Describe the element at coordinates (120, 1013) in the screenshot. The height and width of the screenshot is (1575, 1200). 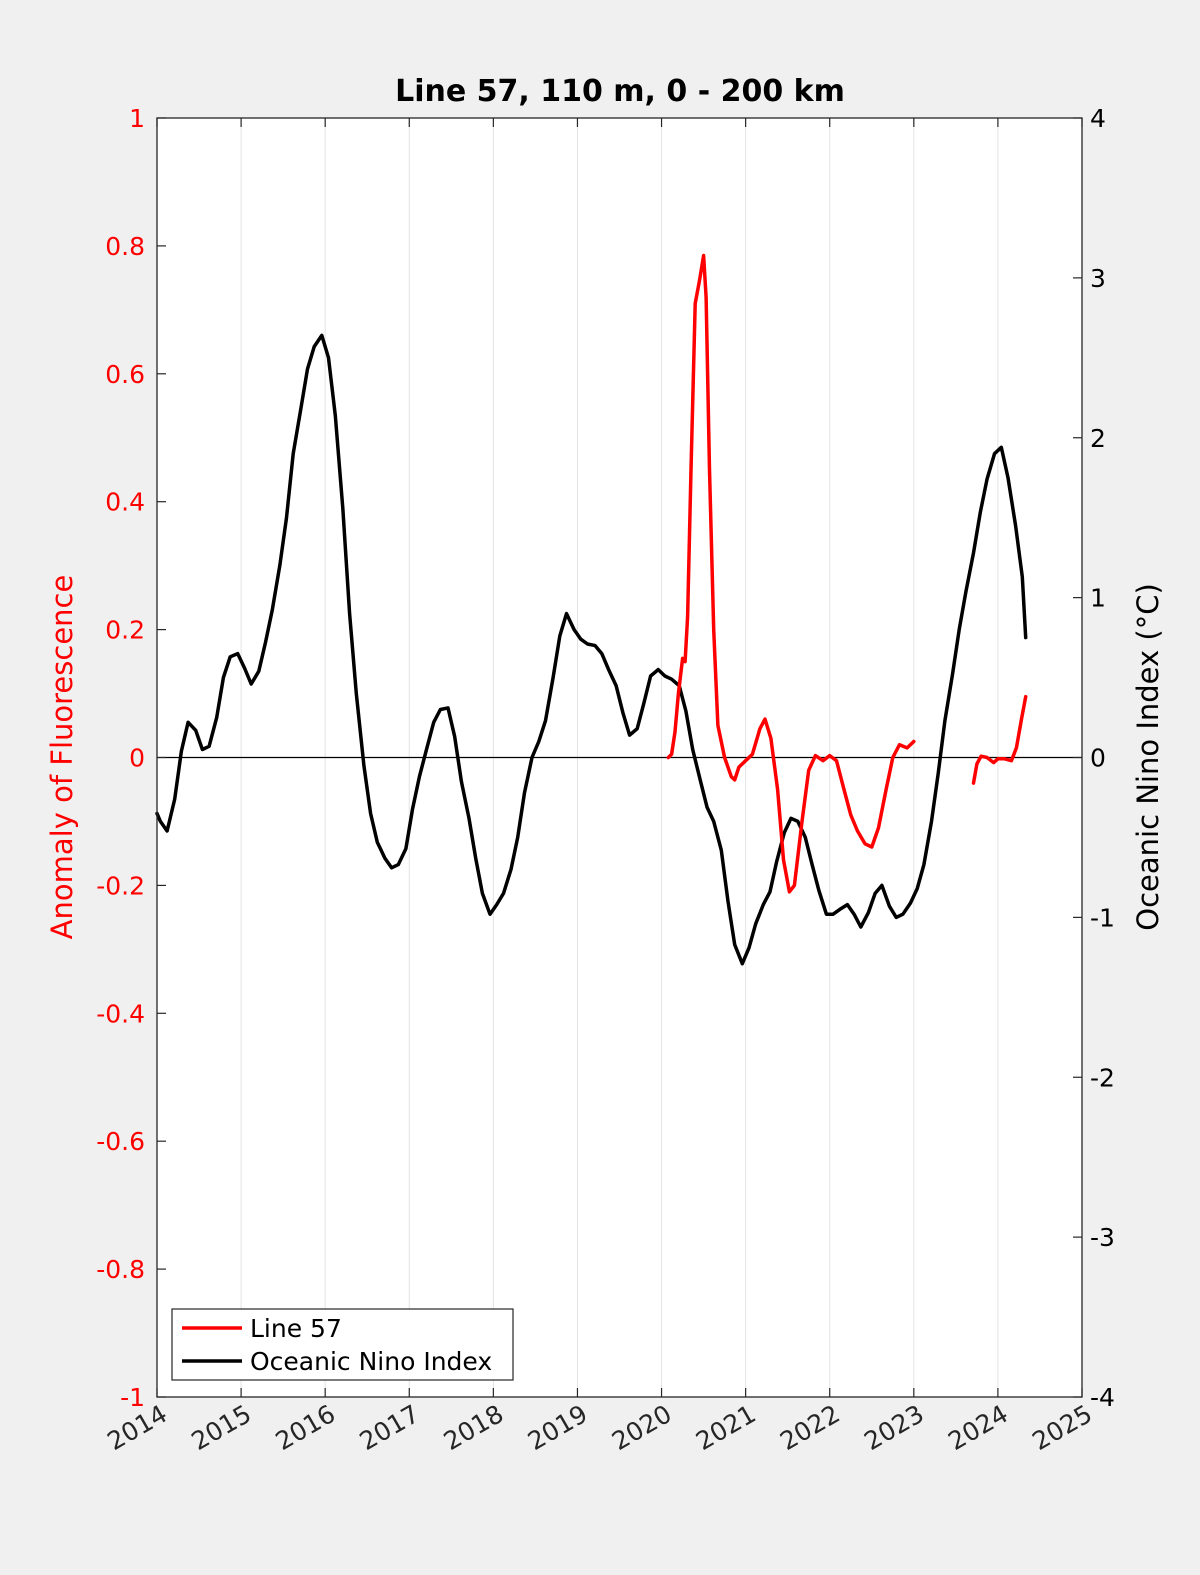
I see `y-left-tick-label: -0.4` at that location.